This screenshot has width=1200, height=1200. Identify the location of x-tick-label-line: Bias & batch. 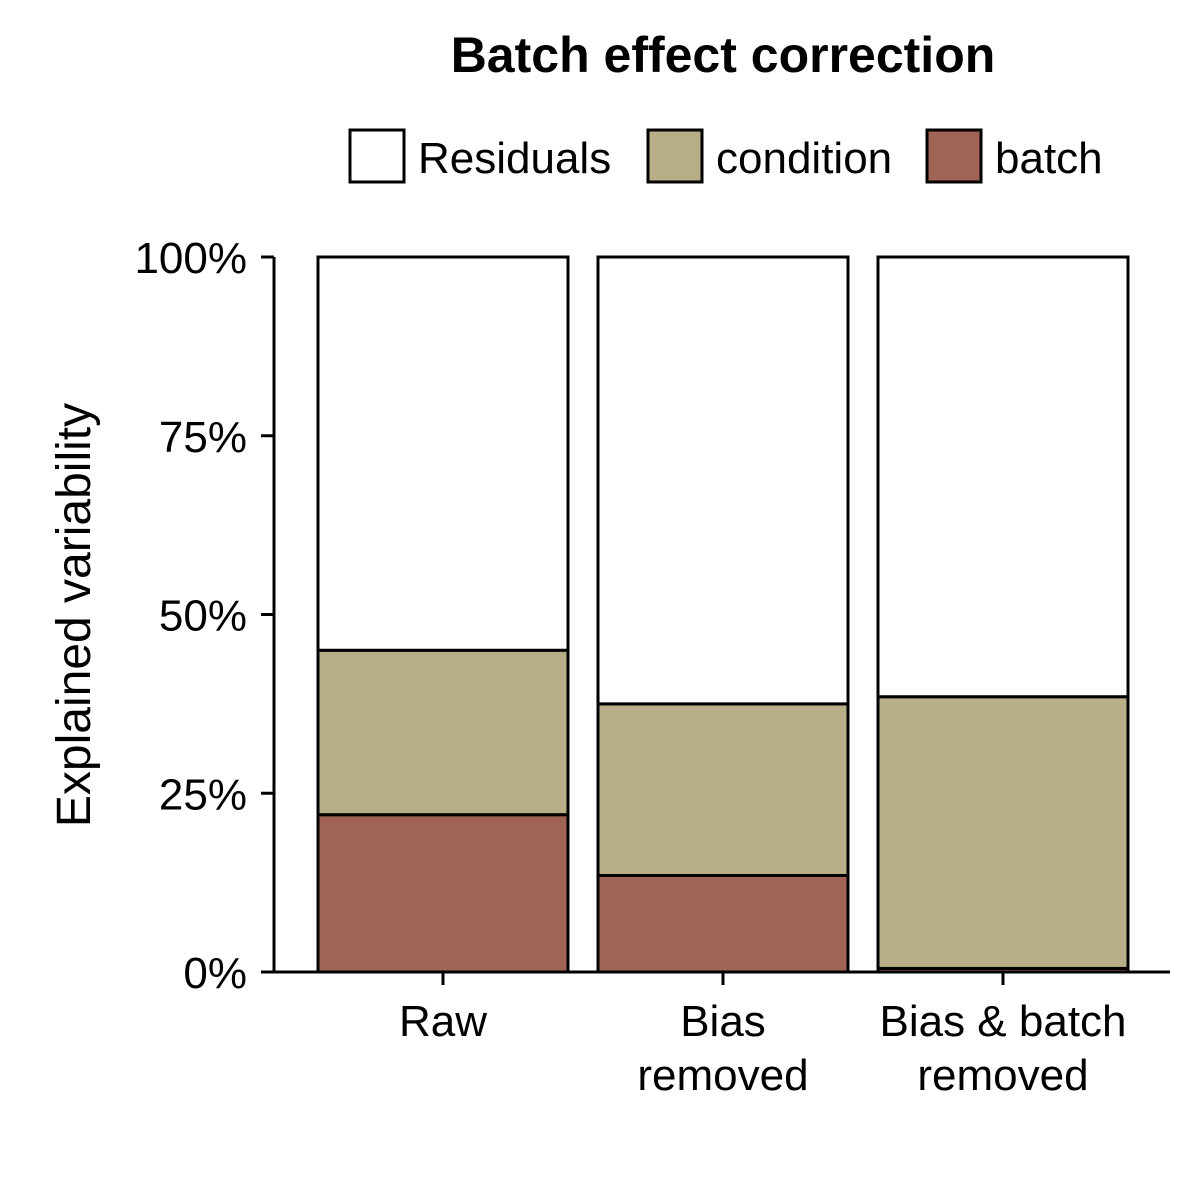
(1002, 1021).